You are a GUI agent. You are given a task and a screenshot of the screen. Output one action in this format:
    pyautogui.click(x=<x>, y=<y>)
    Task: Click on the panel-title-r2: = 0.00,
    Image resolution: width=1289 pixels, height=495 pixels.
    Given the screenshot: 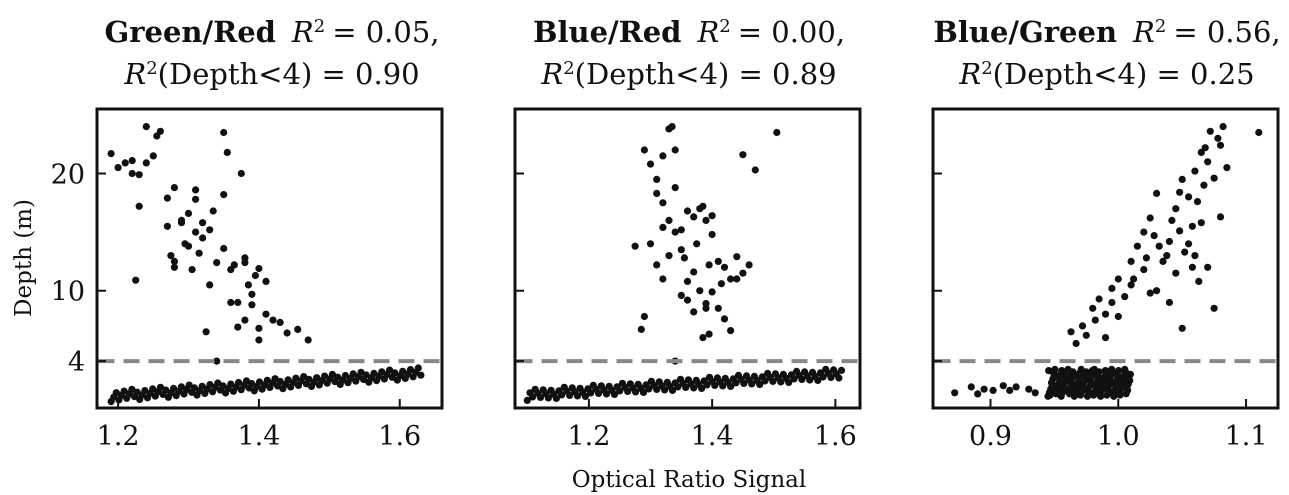 What is the action you would take?
    pyautogui.click(x=791, y=32)
    